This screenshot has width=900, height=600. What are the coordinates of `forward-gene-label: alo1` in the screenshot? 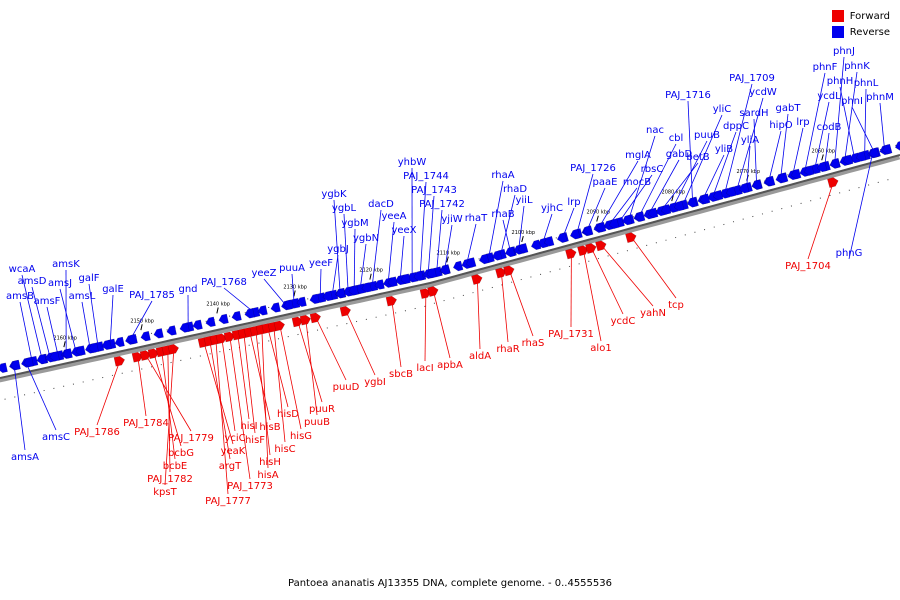 It's located at (600, 348).